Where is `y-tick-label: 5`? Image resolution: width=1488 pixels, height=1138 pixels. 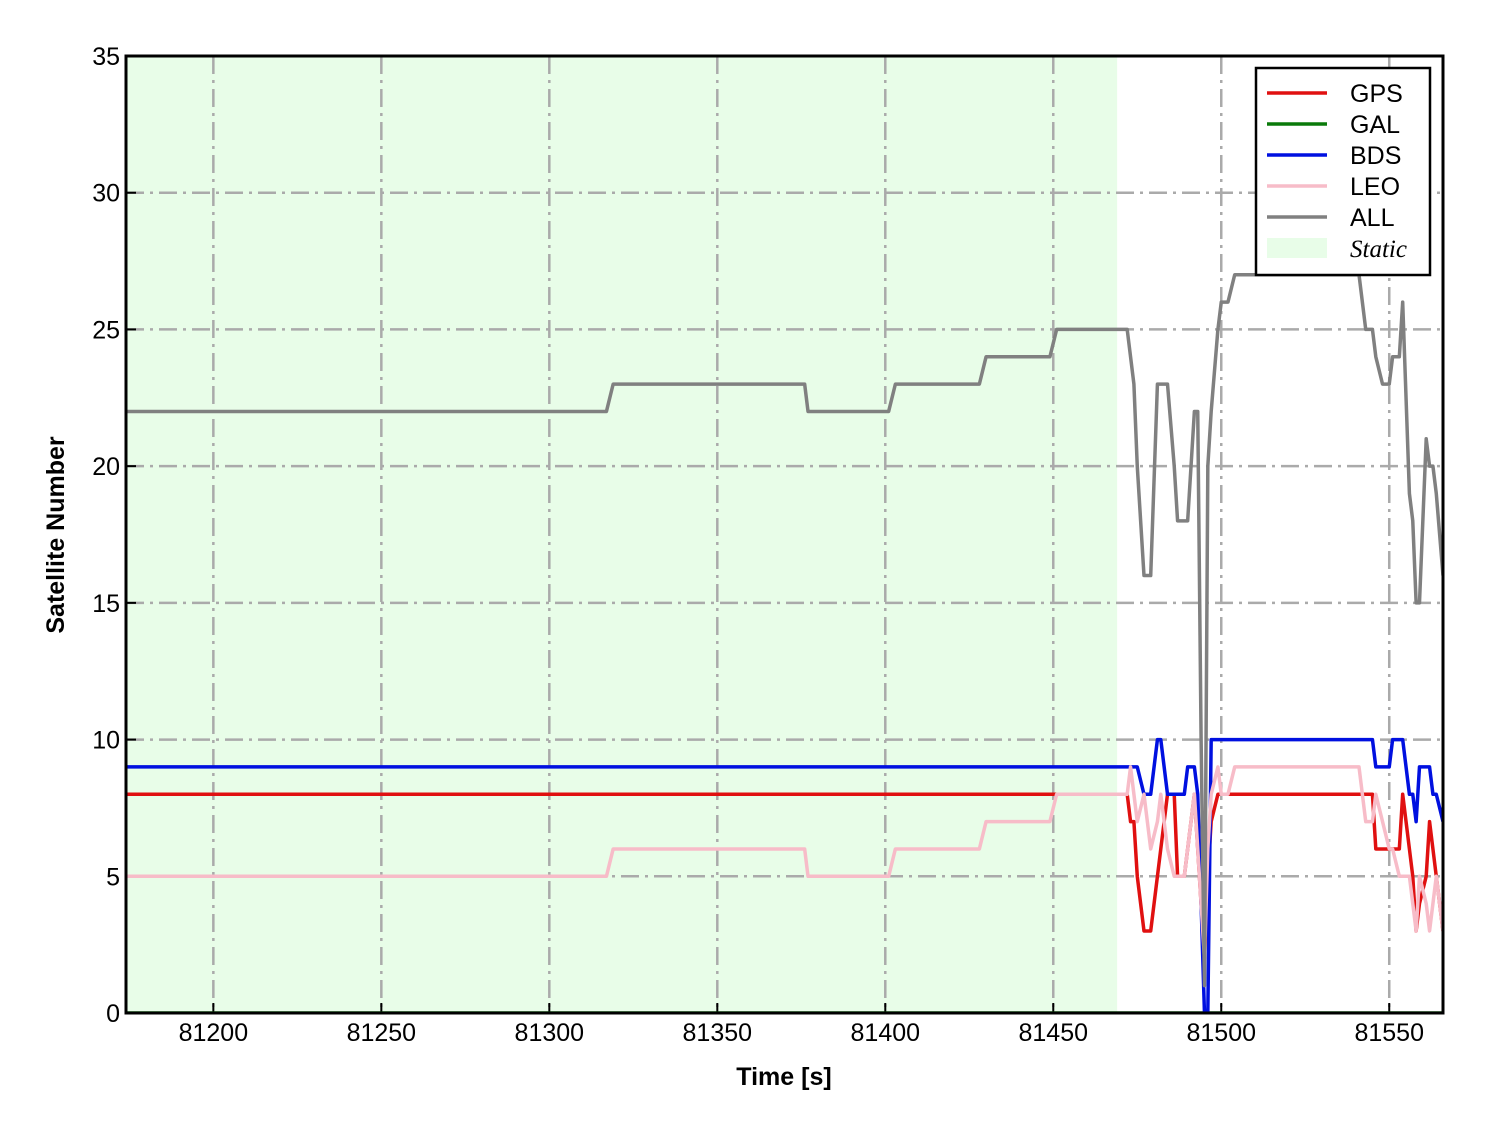 y-tick-label: 5 is located at coordinates (113, 877).